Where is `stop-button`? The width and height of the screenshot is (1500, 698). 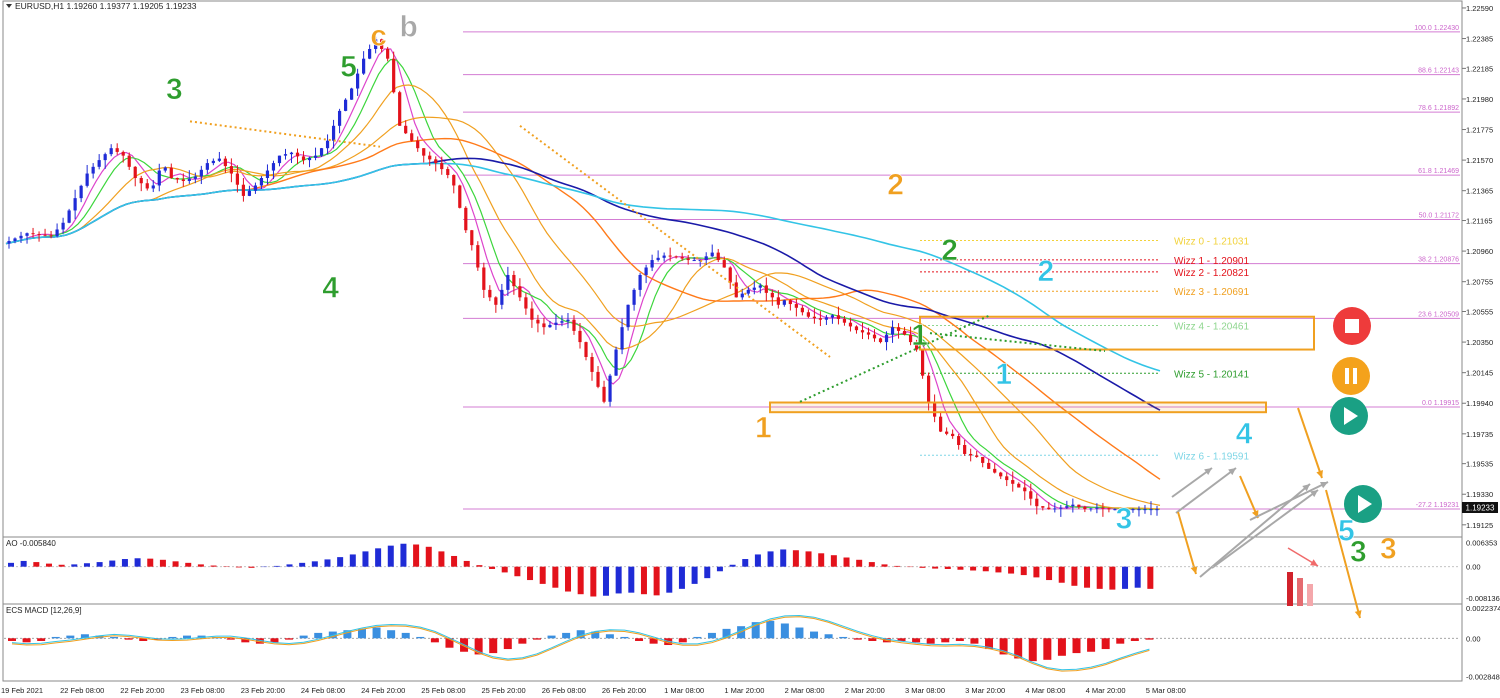 stop-button is located at coordinates (1352, 326).